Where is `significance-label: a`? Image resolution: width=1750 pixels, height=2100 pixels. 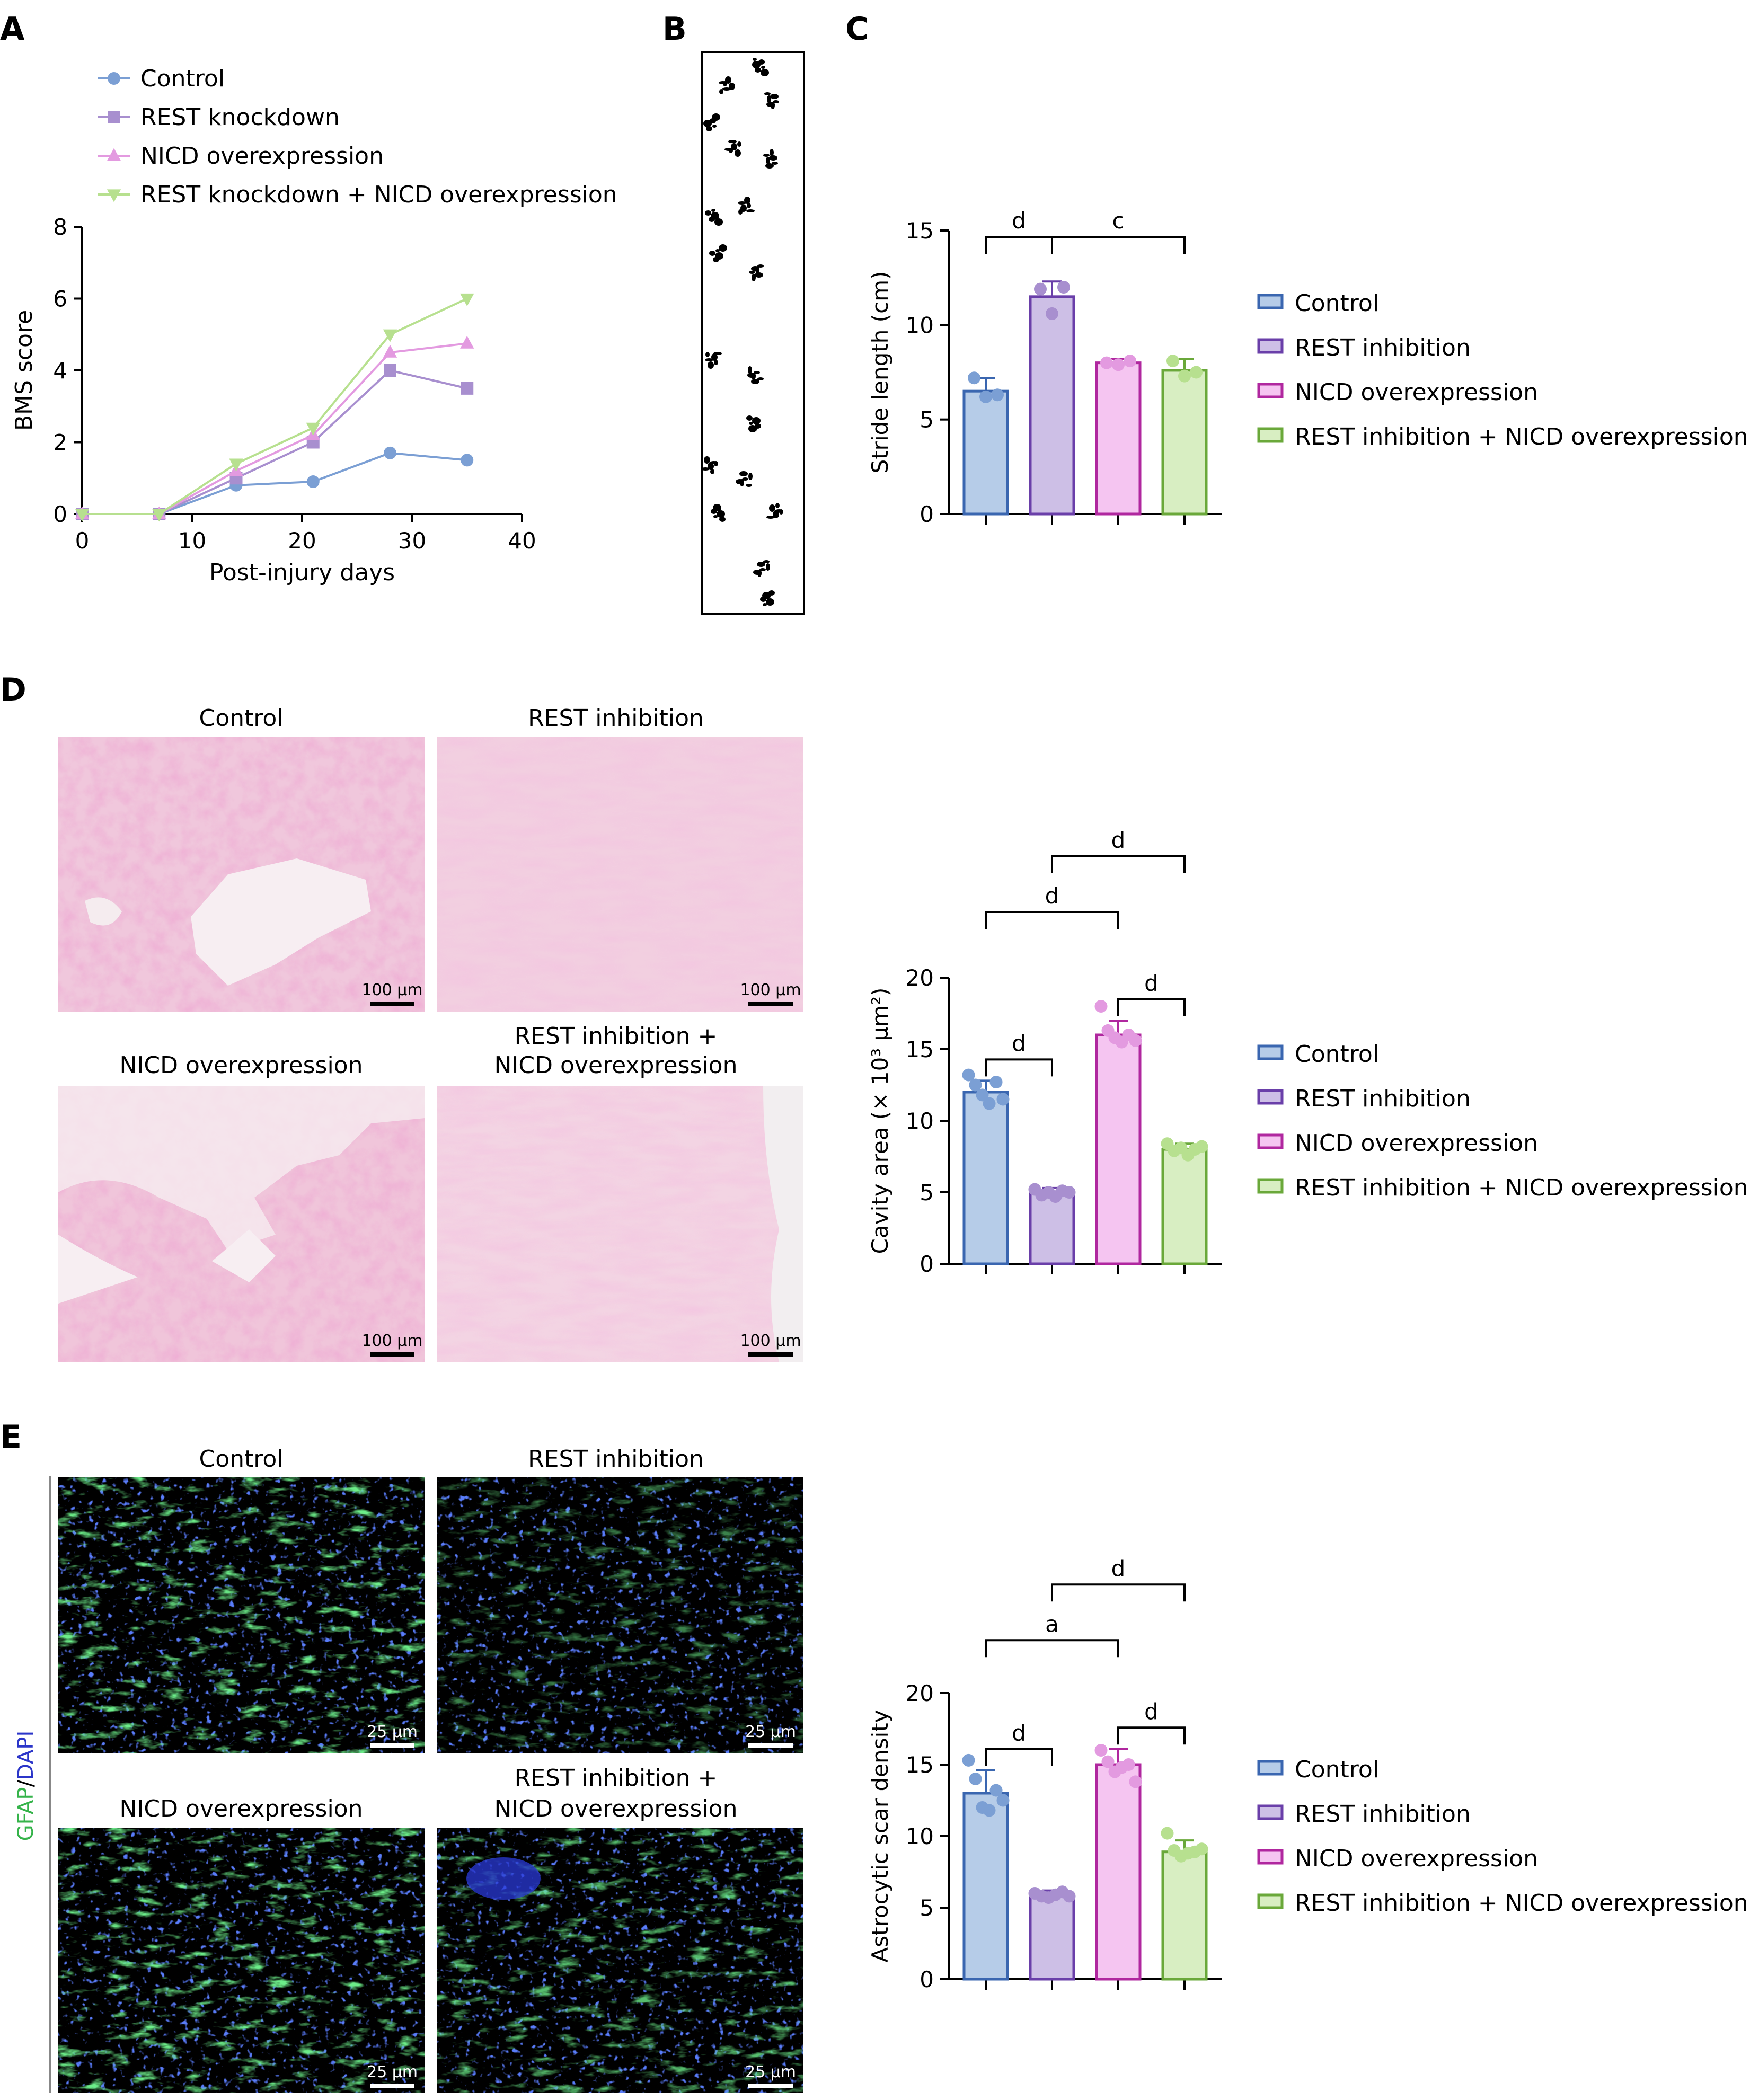 significance-label: a is located at coordinates (1052, 1624).